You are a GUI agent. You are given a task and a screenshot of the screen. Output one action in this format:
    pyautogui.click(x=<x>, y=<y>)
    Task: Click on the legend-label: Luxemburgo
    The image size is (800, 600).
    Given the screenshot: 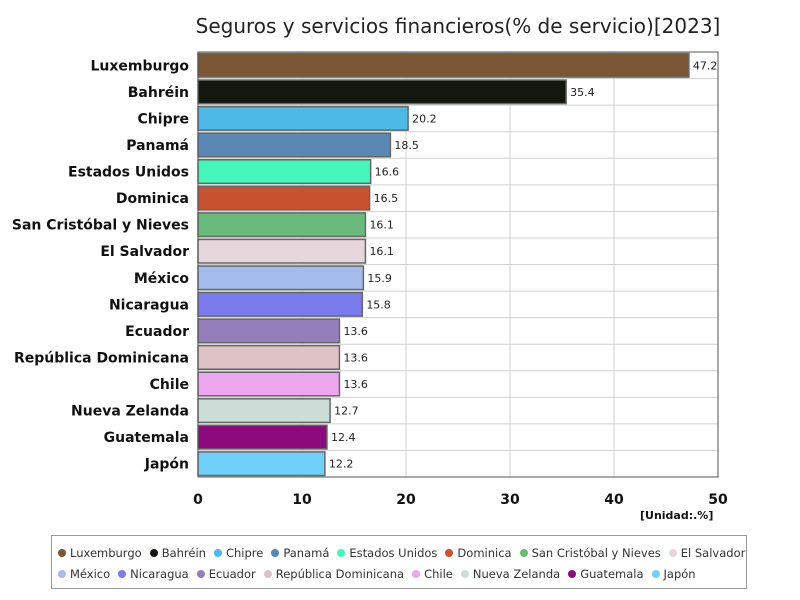 What is the action you would take?
    pyautogui.click(x=106, y=552)
    